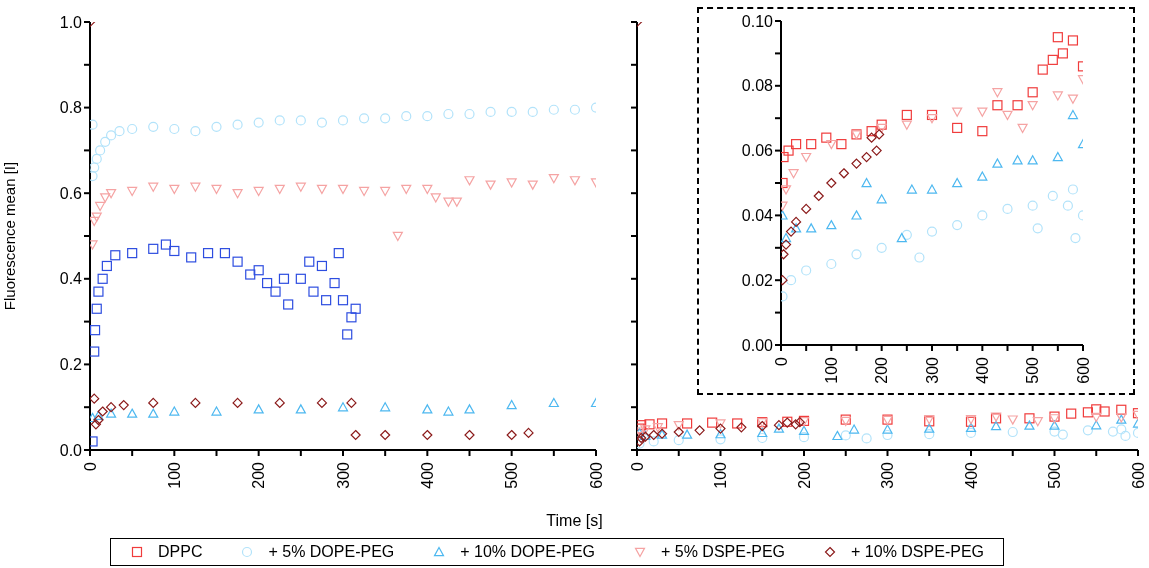 The height and width of the screenshot is (568, 1149). I want to click on x-axis-title: Time [s], so click(574, 521).